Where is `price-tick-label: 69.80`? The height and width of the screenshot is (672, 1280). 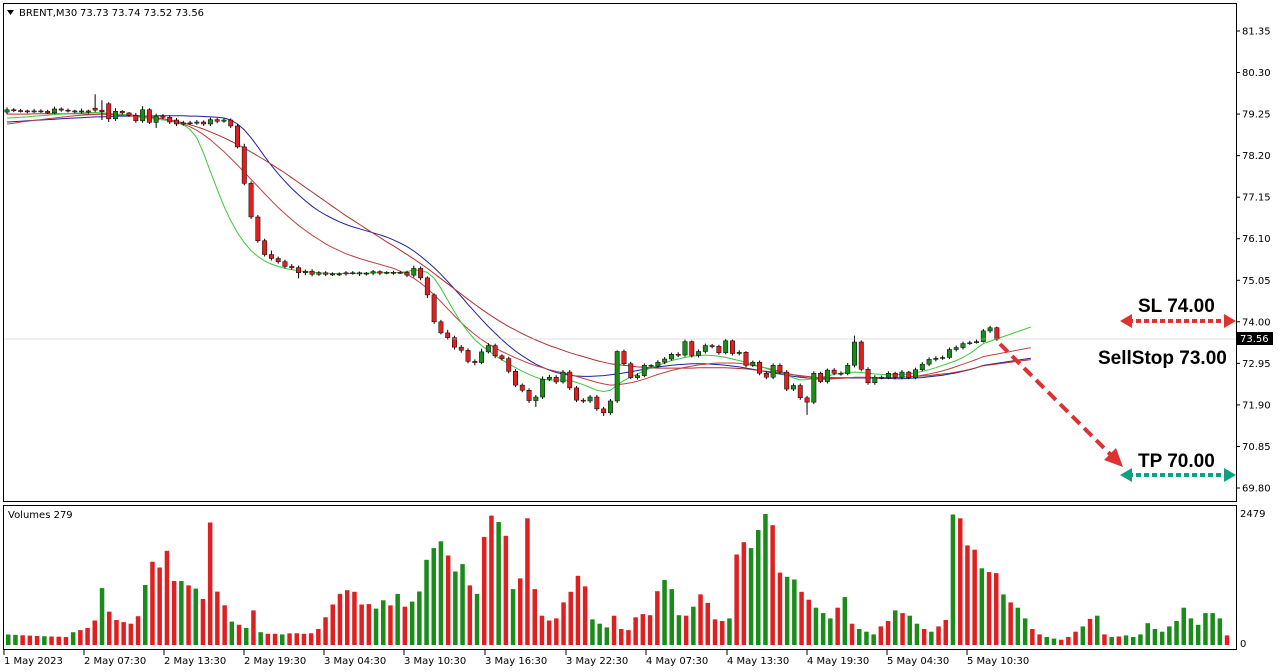 price-tick-label: 69.80 is located at coordinates (1256, 489).